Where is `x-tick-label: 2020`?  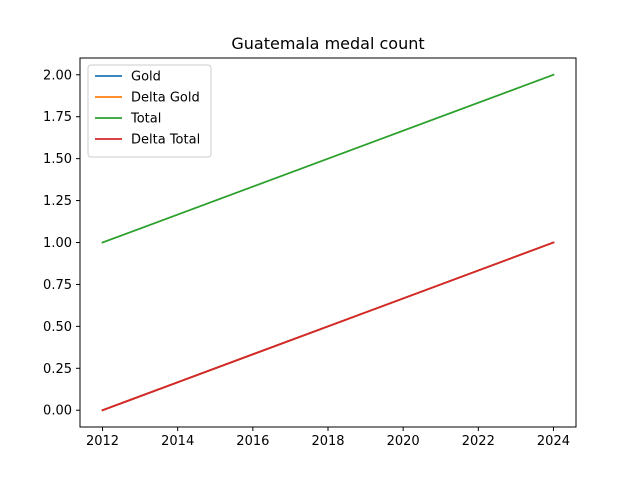 x-tick-label: 2020 is located at coordinates (403, 441).